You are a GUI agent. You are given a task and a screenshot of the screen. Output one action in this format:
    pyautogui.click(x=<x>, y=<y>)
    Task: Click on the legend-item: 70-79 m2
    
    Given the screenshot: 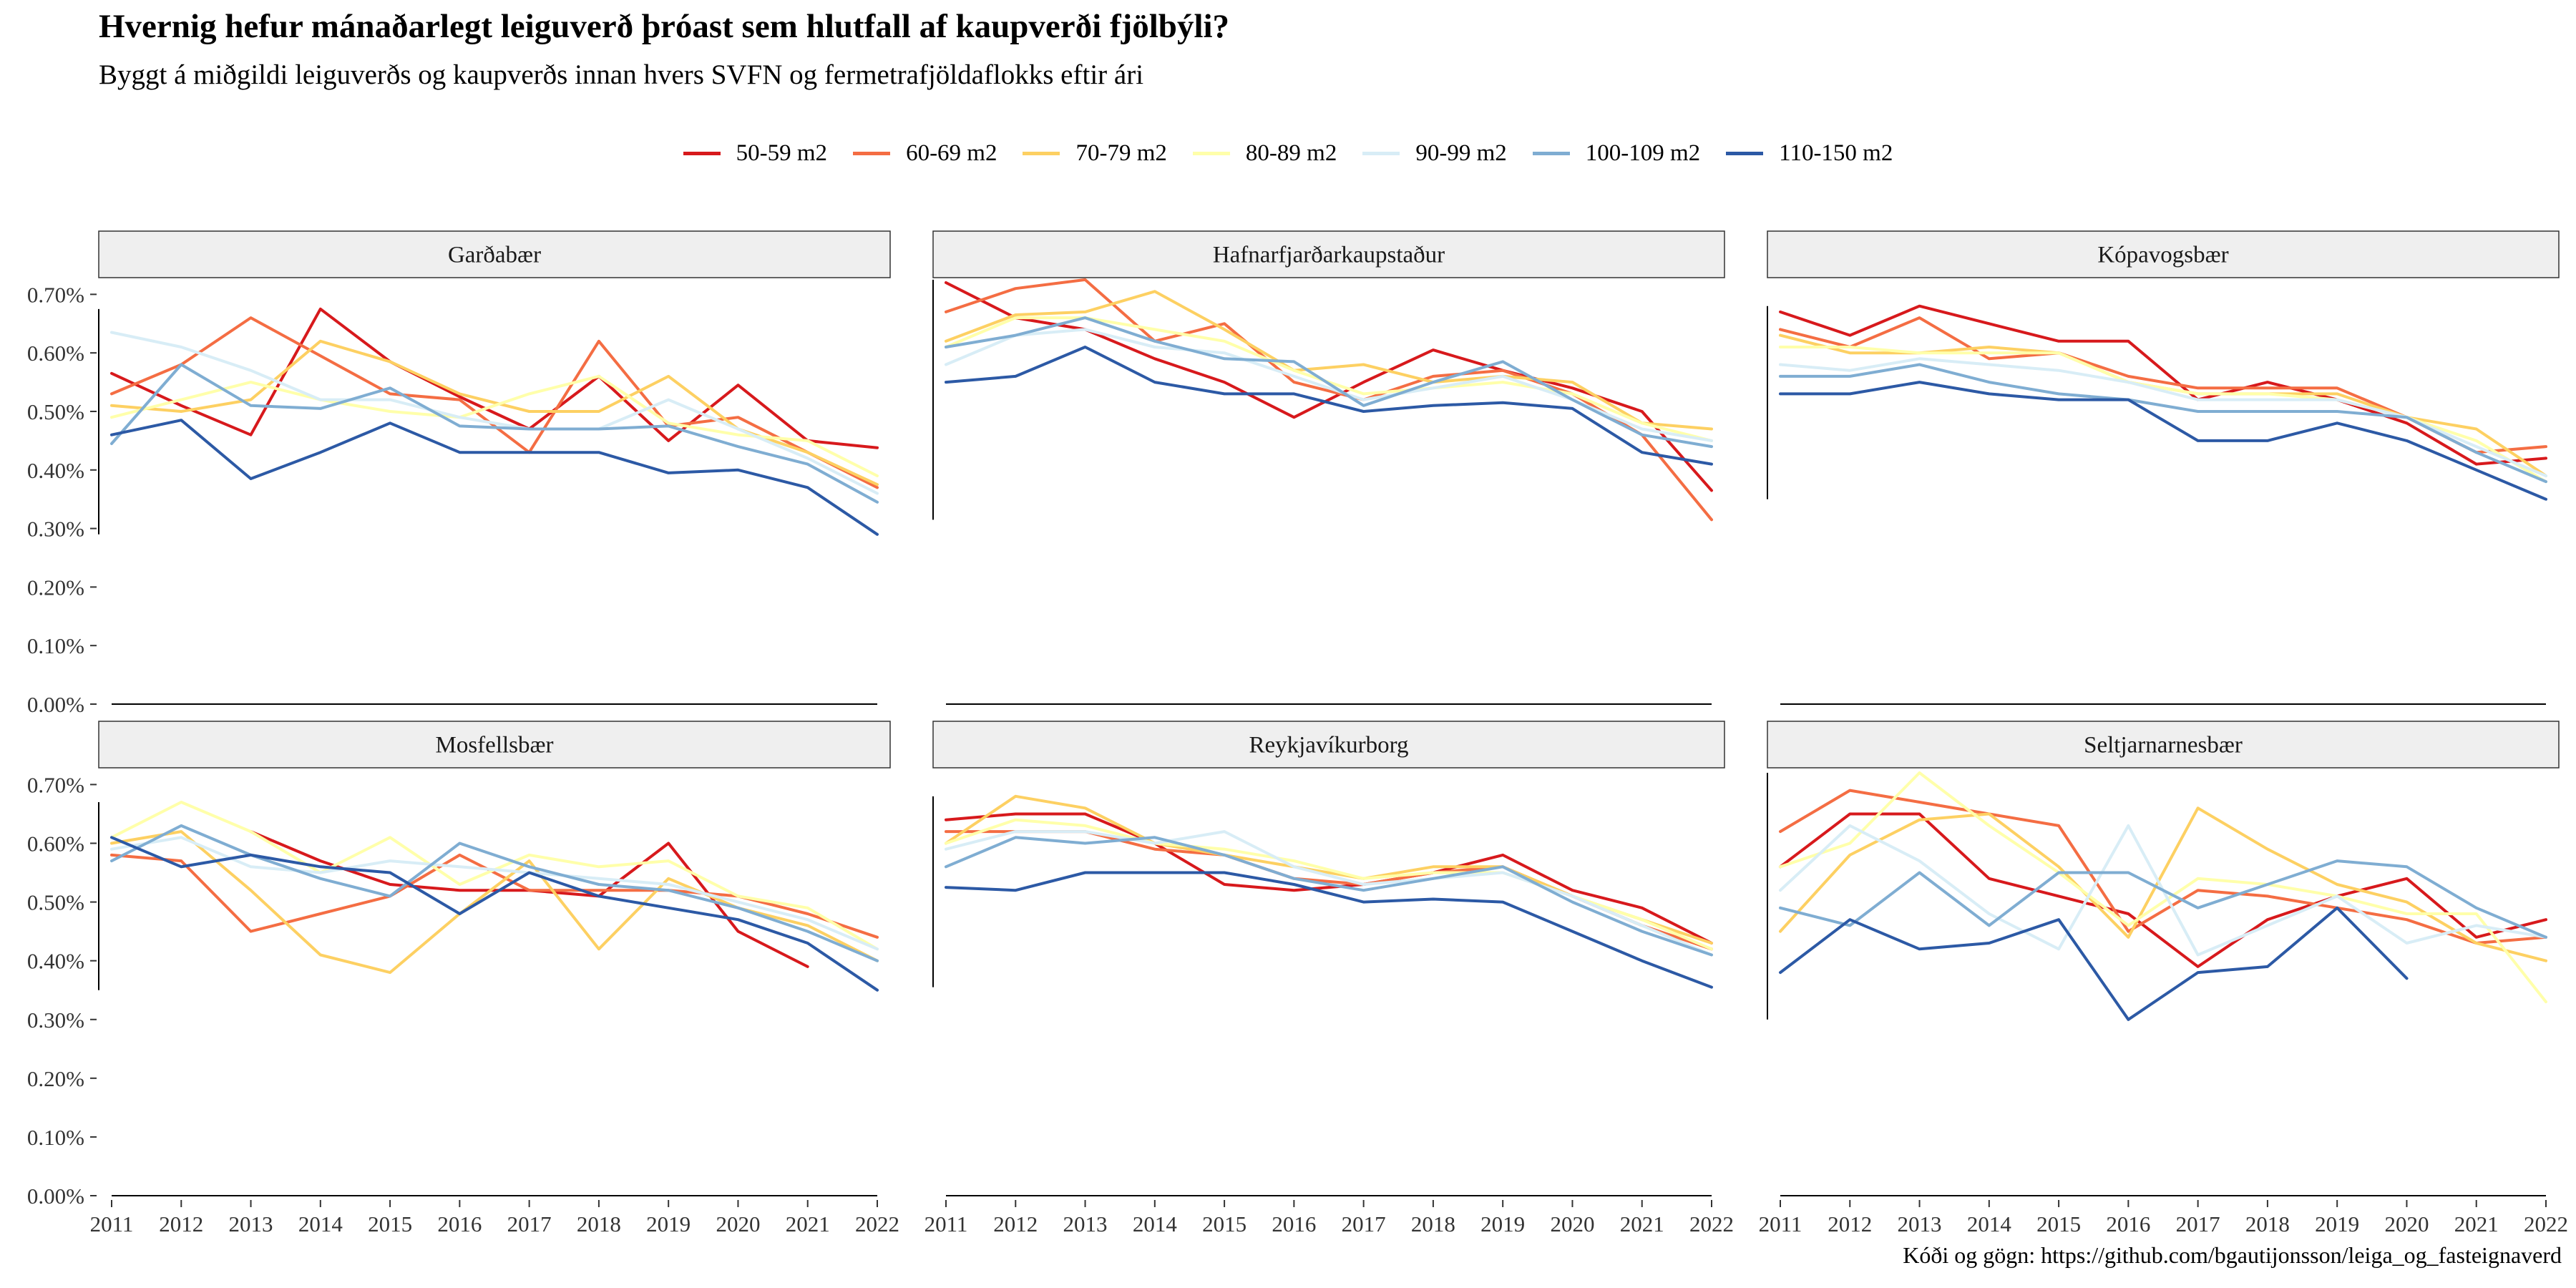 What is the action you would take?
    pyautogui.click(x=1095, y=153)
    